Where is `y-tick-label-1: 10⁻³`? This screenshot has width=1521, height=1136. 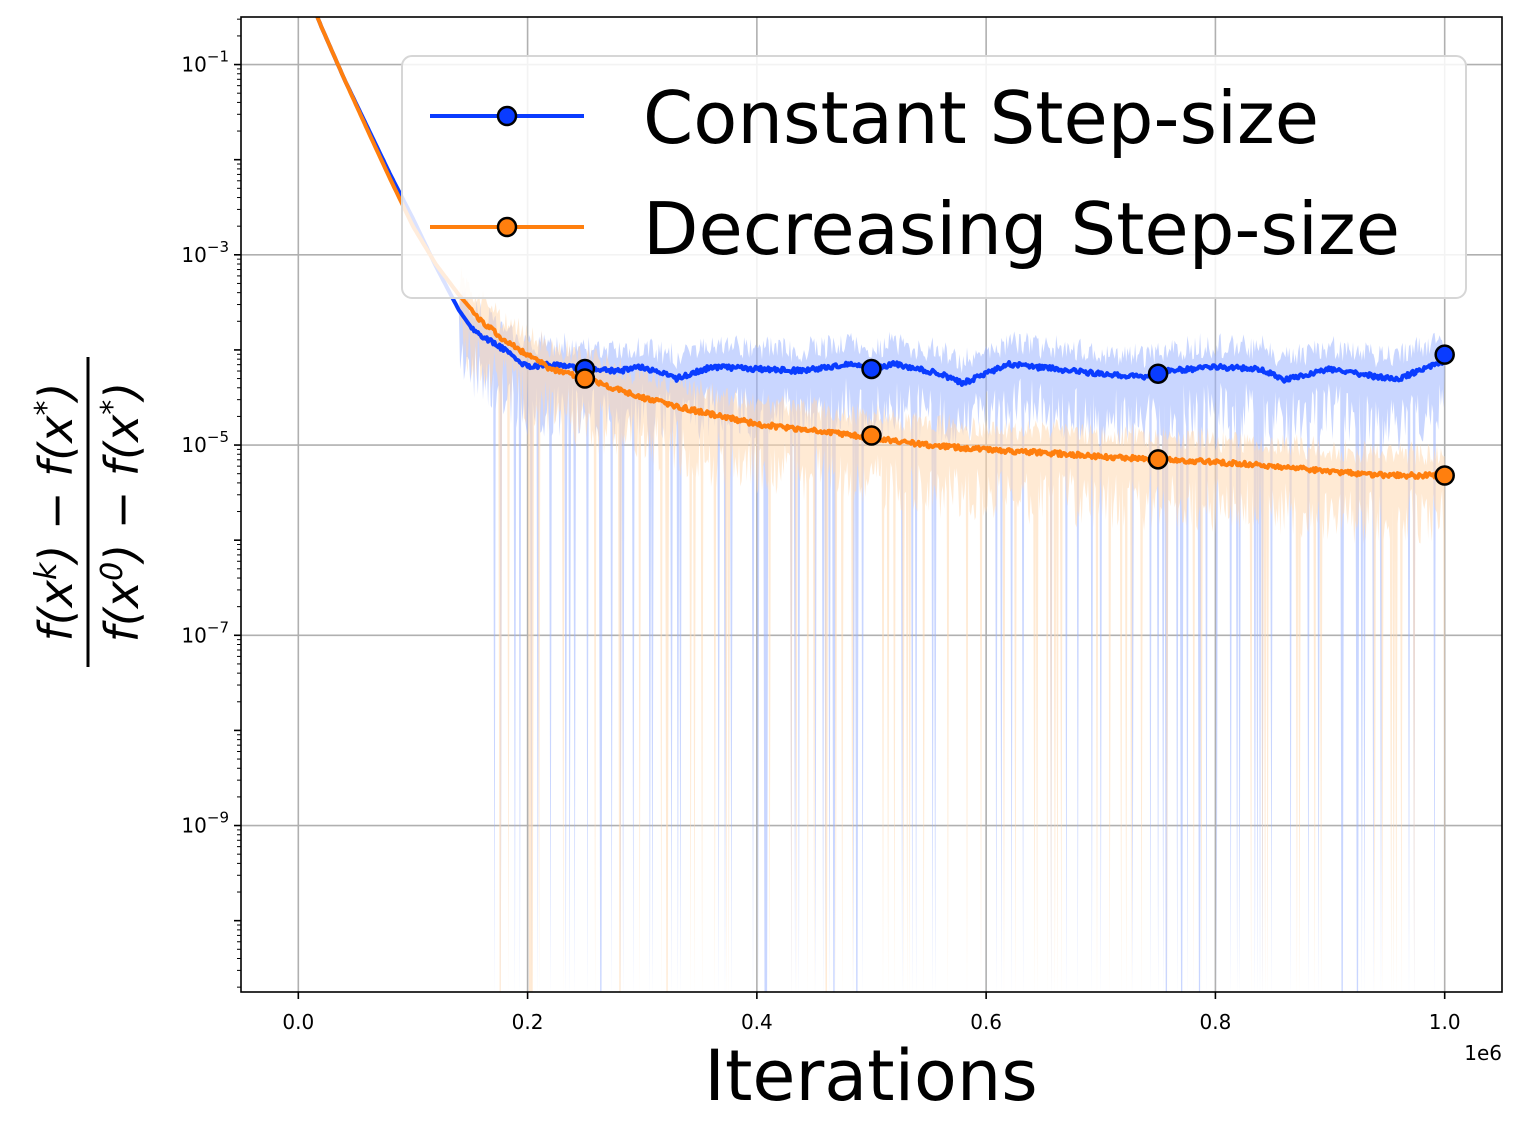
y-tick-label-1: 10⁻³ is located at coordinates (205, 252).